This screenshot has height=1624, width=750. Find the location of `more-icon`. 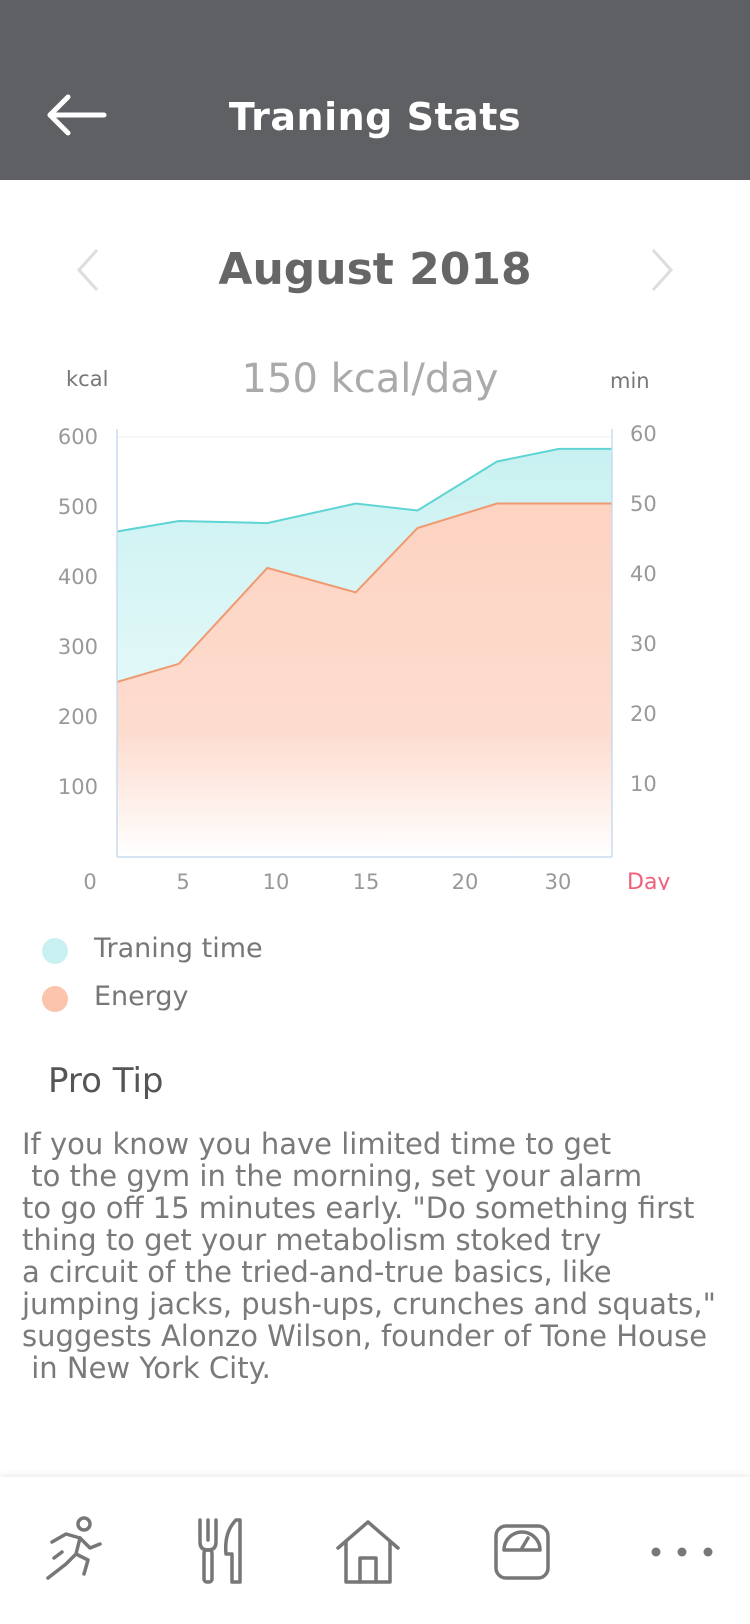

more-icon is located at coordinates (682, 1552).